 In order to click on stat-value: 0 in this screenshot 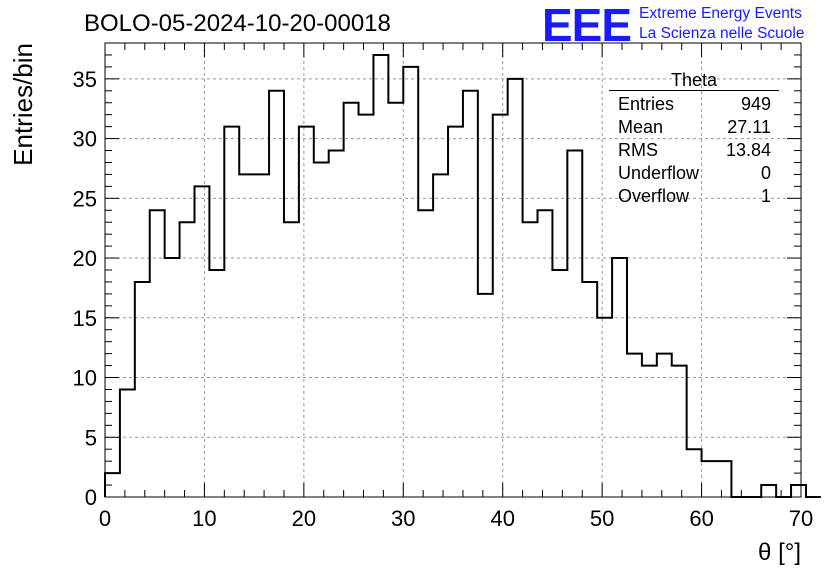, I will do `click(765, 173)`.